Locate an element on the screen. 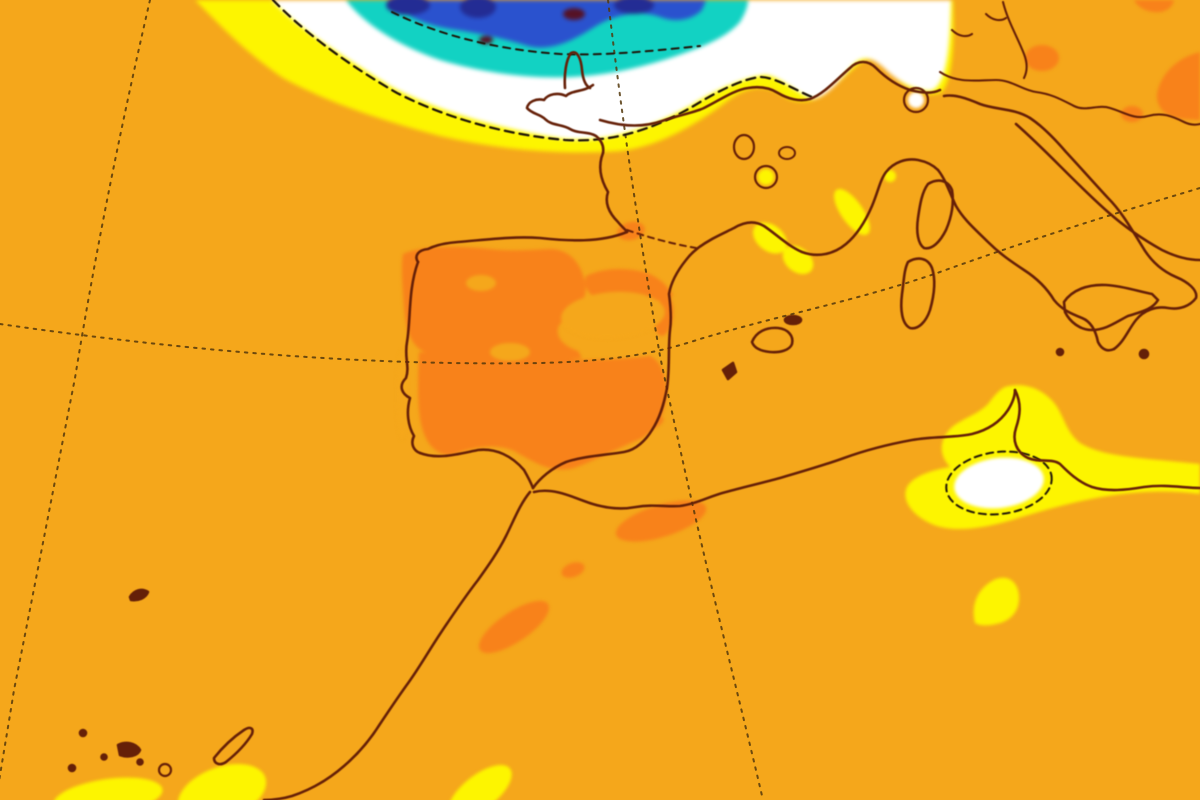 This screenshot has height=800, width=1200. coastline-adriatic-head is located at coordinates (987, 107).